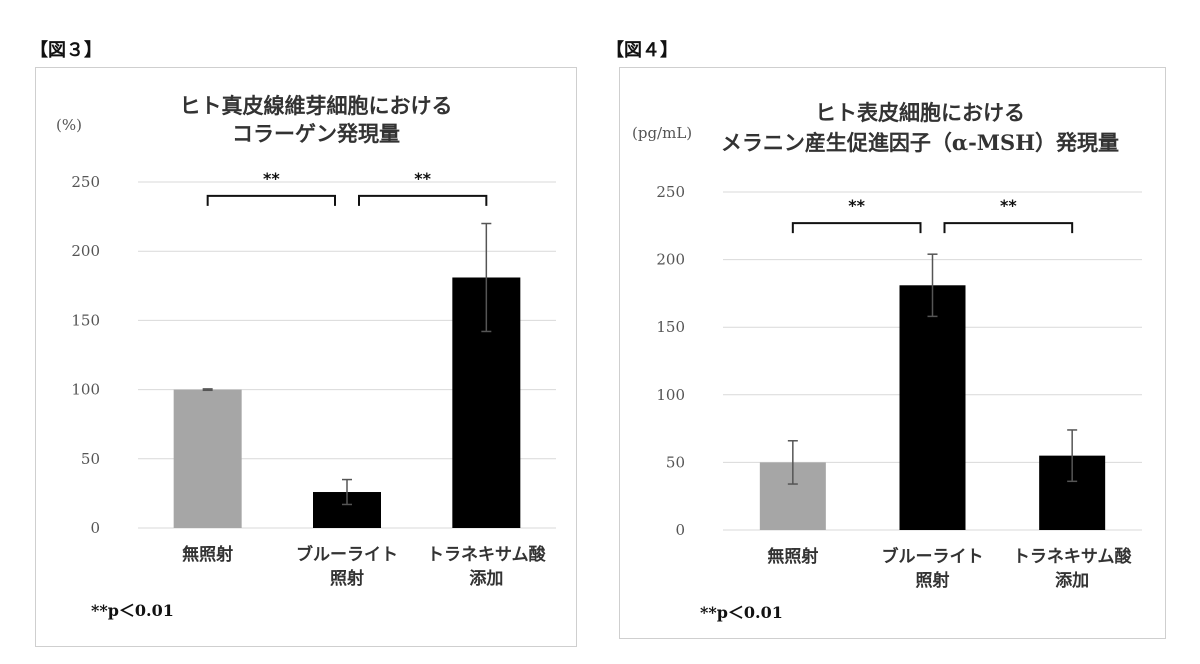  I want to click on chart-title-line: ヒト表皮細胞における, so click(920, 112).